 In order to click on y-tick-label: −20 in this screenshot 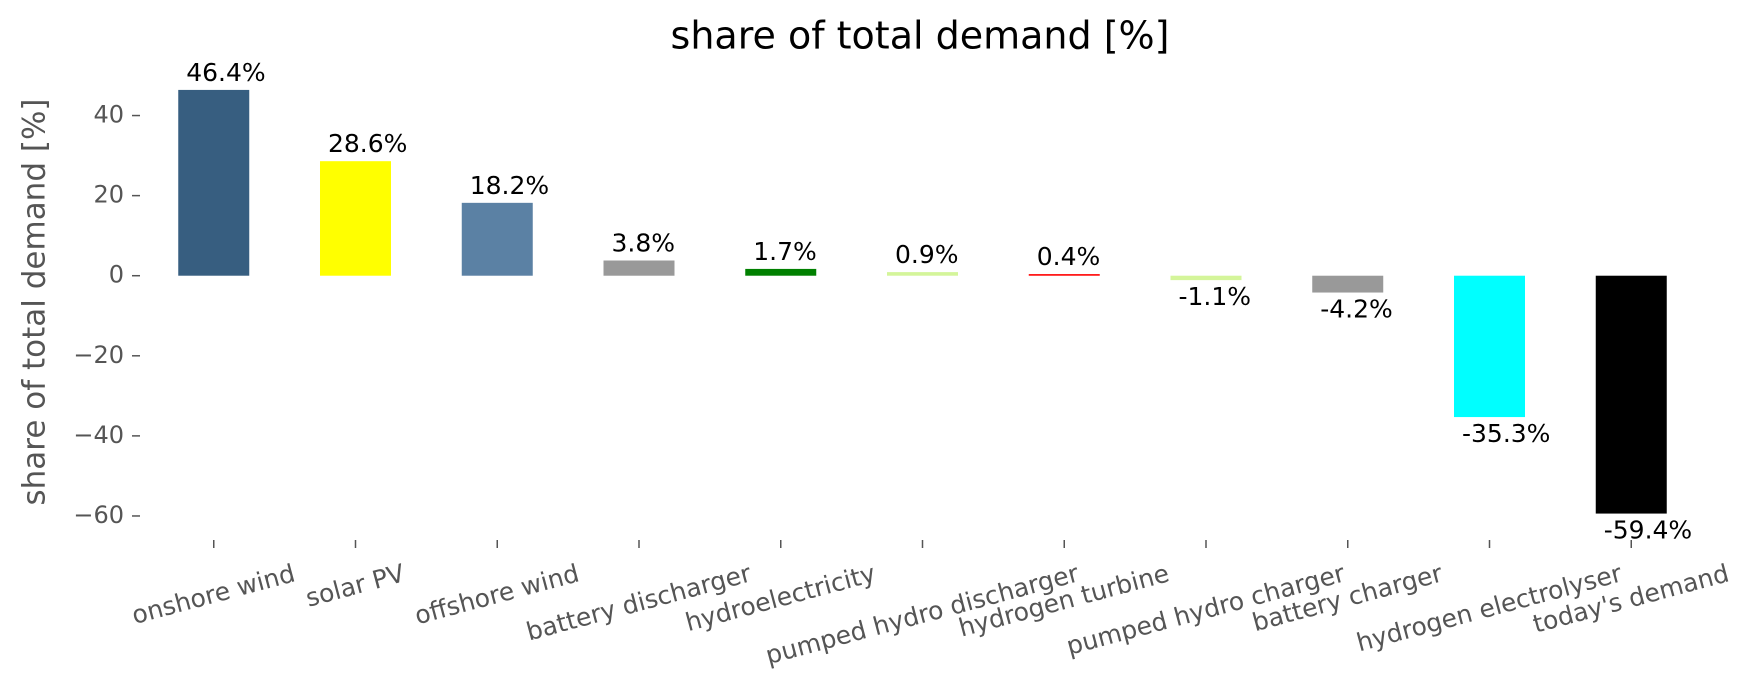, I will do `click(98, 355)`.